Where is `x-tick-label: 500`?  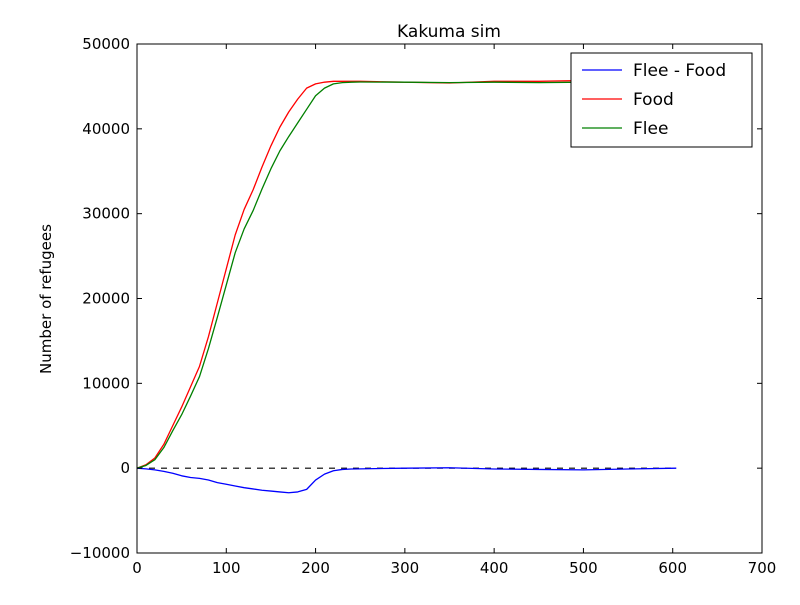
x-tick-label: 500 is located at coordinates (583, 568).